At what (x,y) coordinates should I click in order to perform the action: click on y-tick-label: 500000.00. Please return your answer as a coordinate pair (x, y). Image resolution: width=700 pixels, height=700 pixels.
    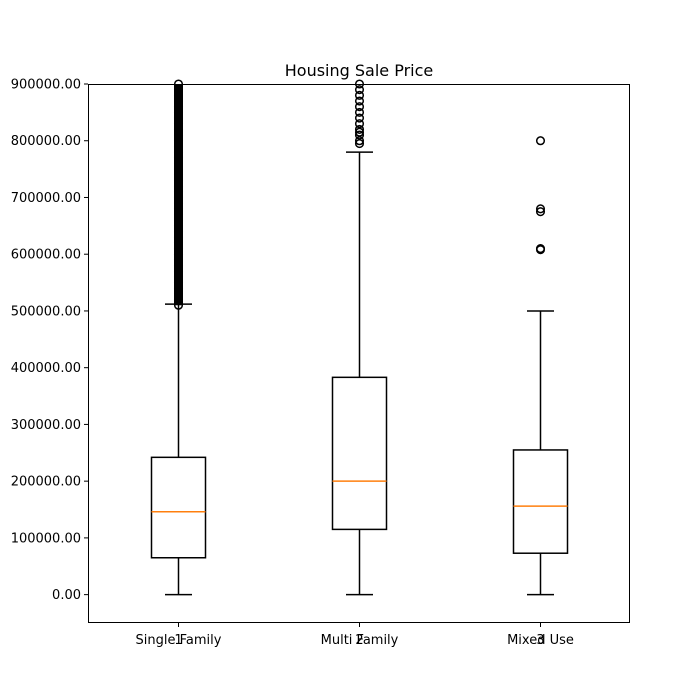
    Looking at the image, I should click on (46, 311).